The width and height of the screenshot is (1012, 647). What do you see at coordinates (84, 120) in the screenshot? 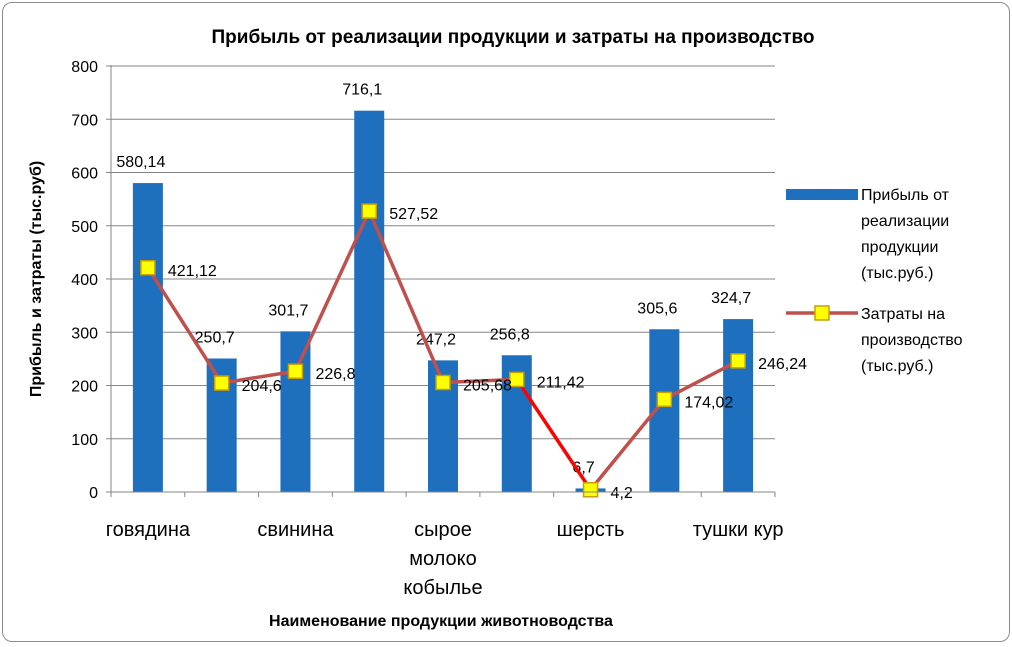
I see `y-tick-label: 700` at bounding box center [84, 120].